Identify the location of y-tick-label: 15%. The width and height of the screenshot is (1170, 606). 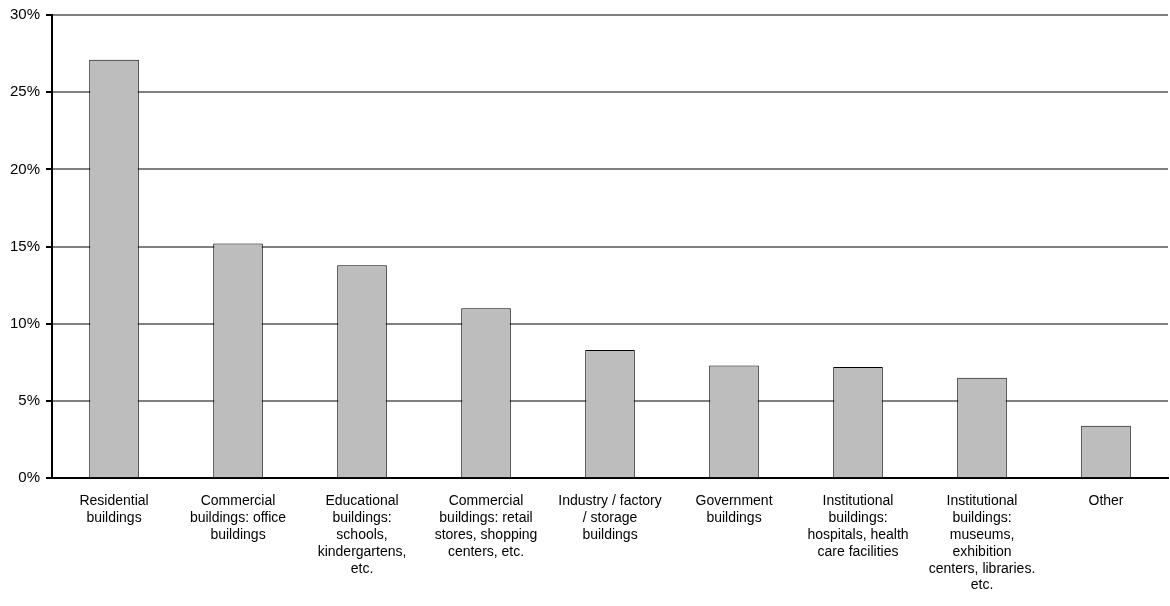
(25, 245).